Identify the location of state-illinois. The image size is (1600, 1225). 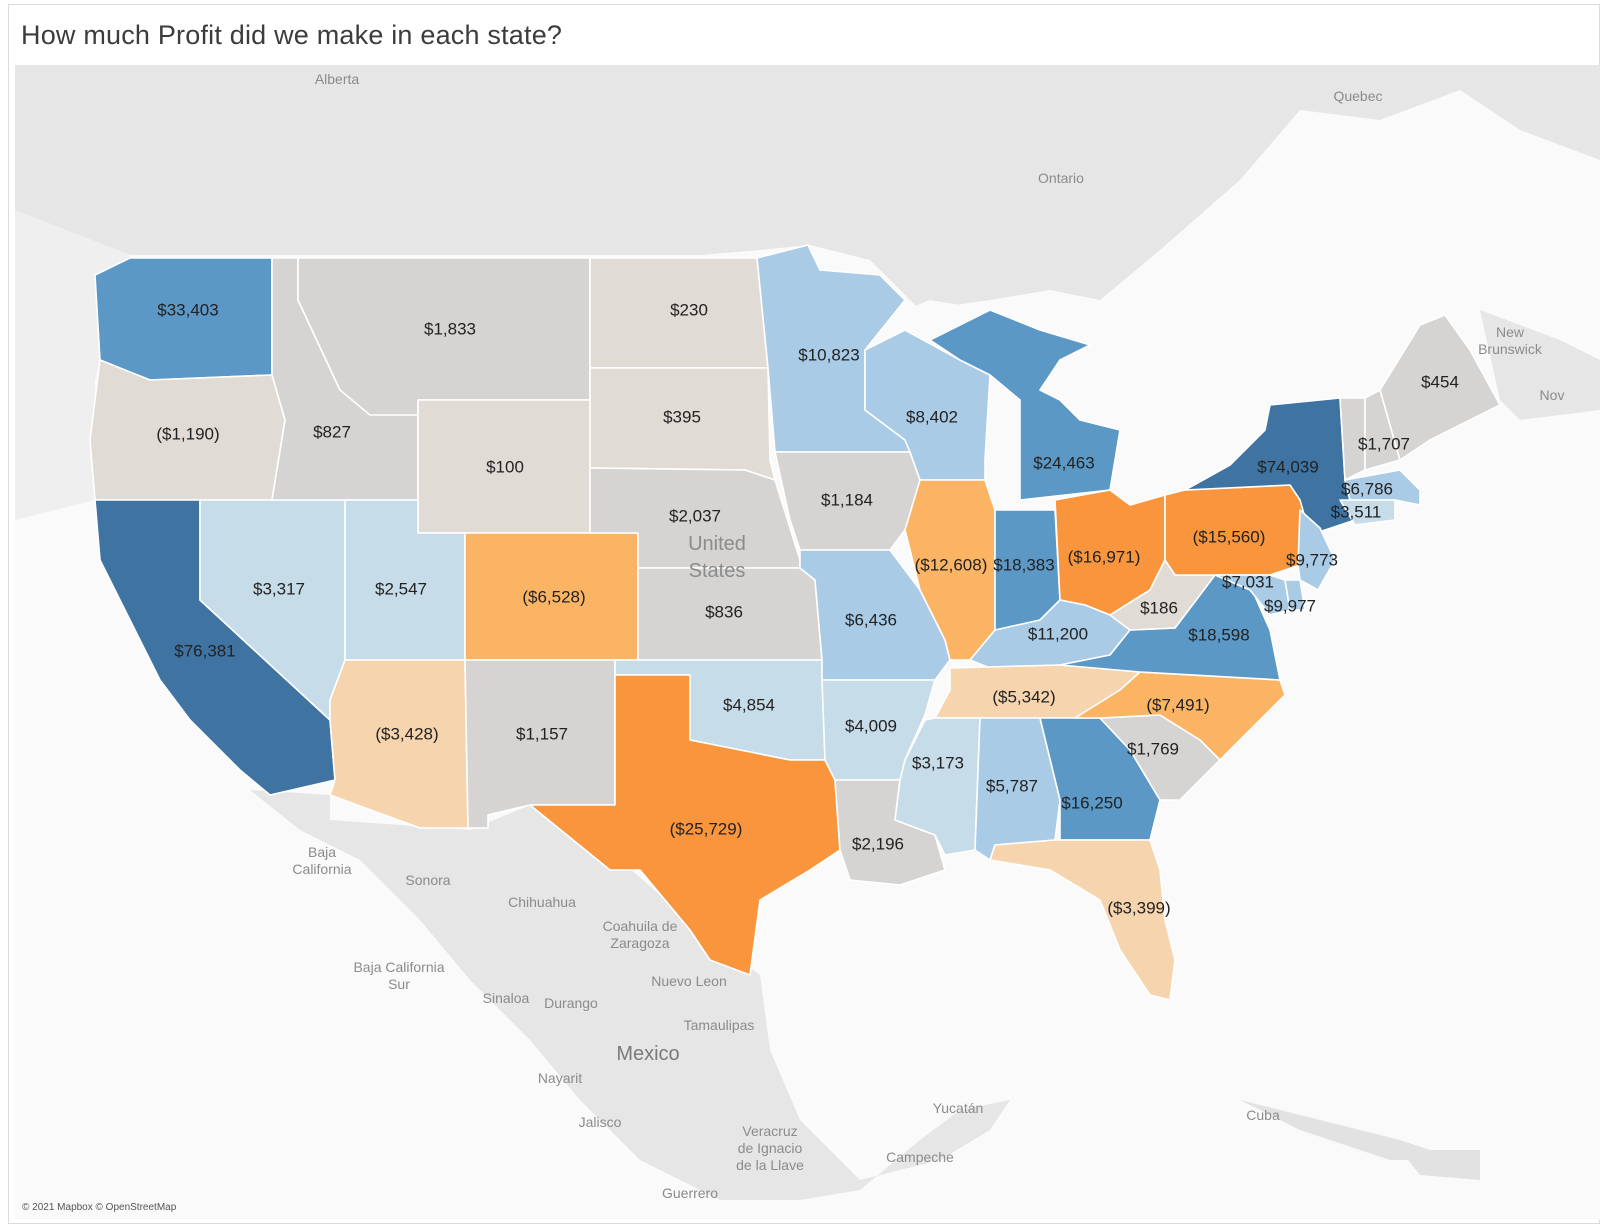
(950, 570).